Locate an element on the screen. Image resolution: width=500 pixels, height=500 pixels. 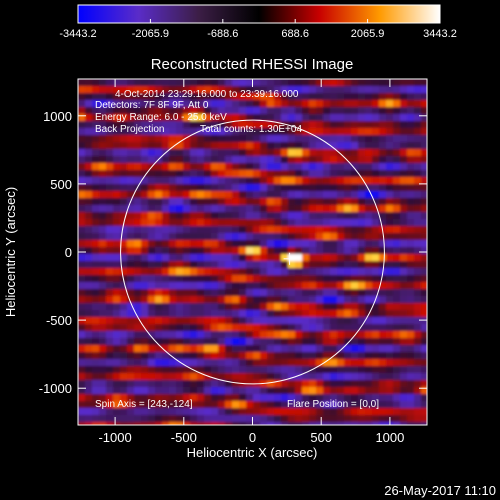
footer-date: 26-May-2017 11:10 is located at coordinates (440, 490).